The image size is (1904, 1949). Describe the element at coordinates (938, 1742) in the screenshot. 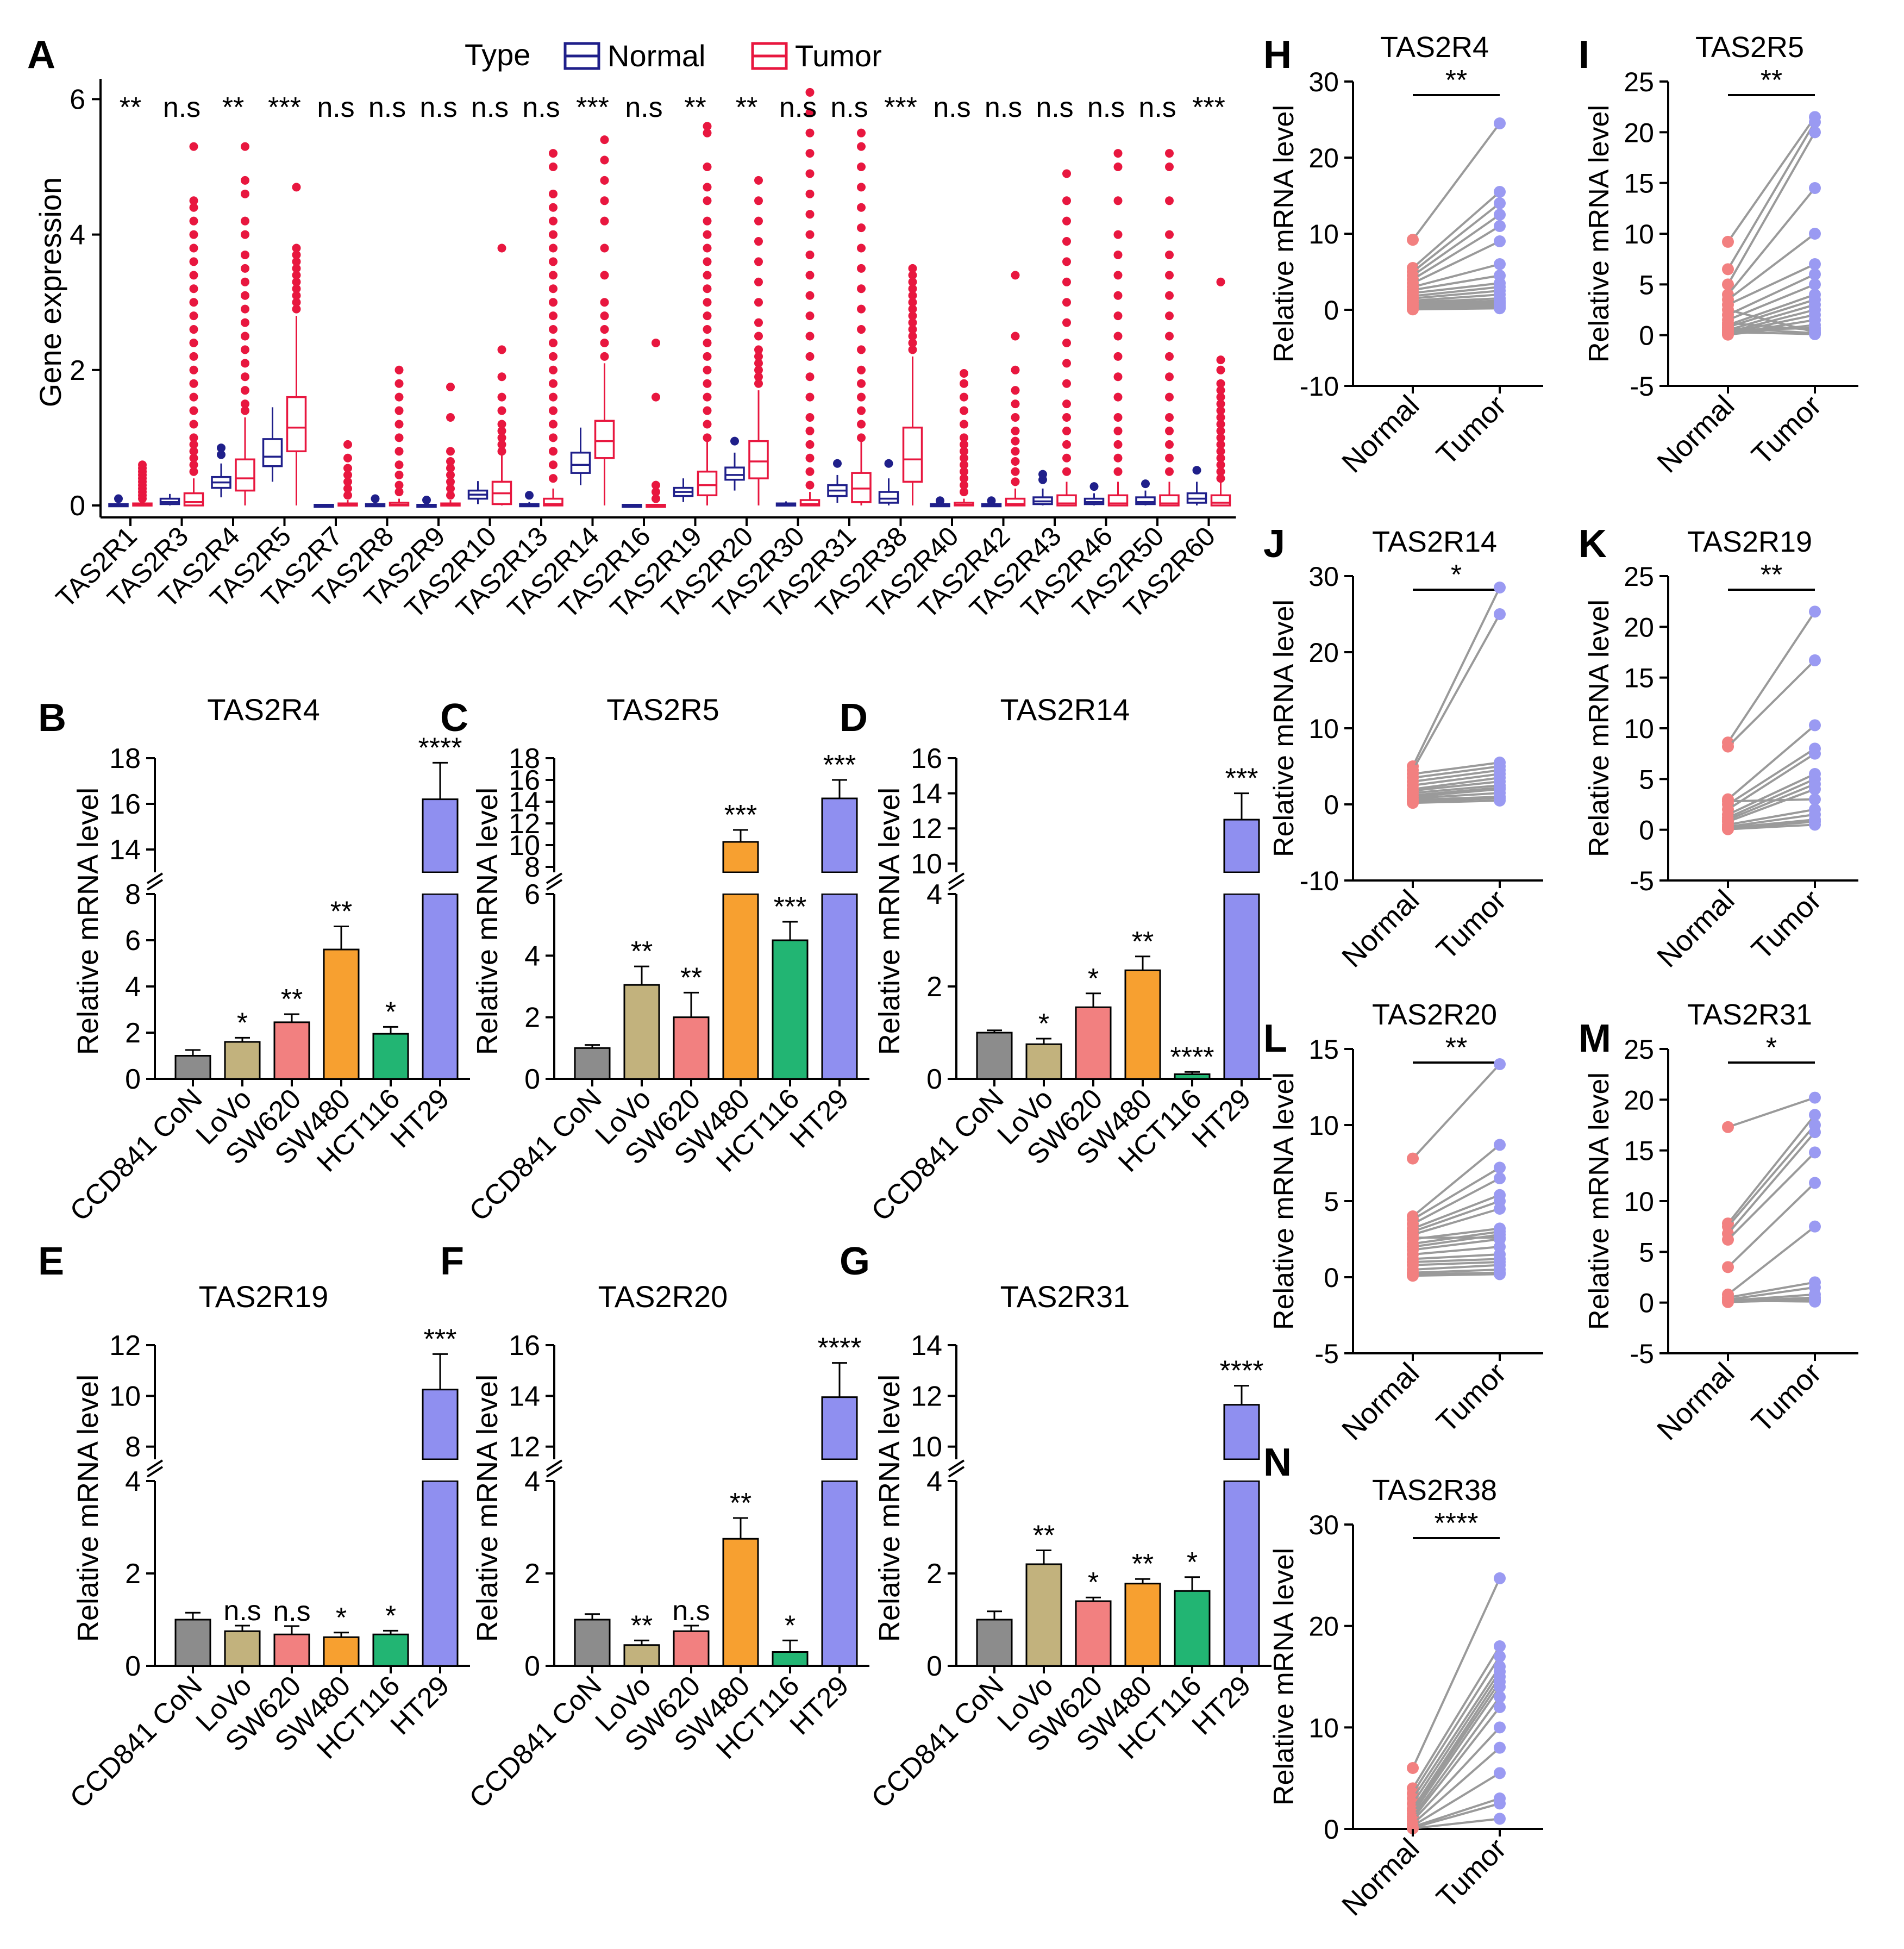

I see `x-tick-label: CCD841 CoN` at that location.